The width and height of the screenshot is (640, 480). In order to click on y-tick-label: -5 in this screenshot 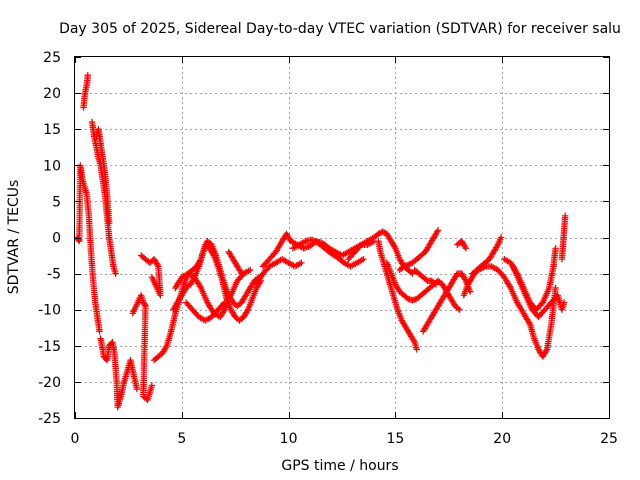, I will do `click(54, 275)`.